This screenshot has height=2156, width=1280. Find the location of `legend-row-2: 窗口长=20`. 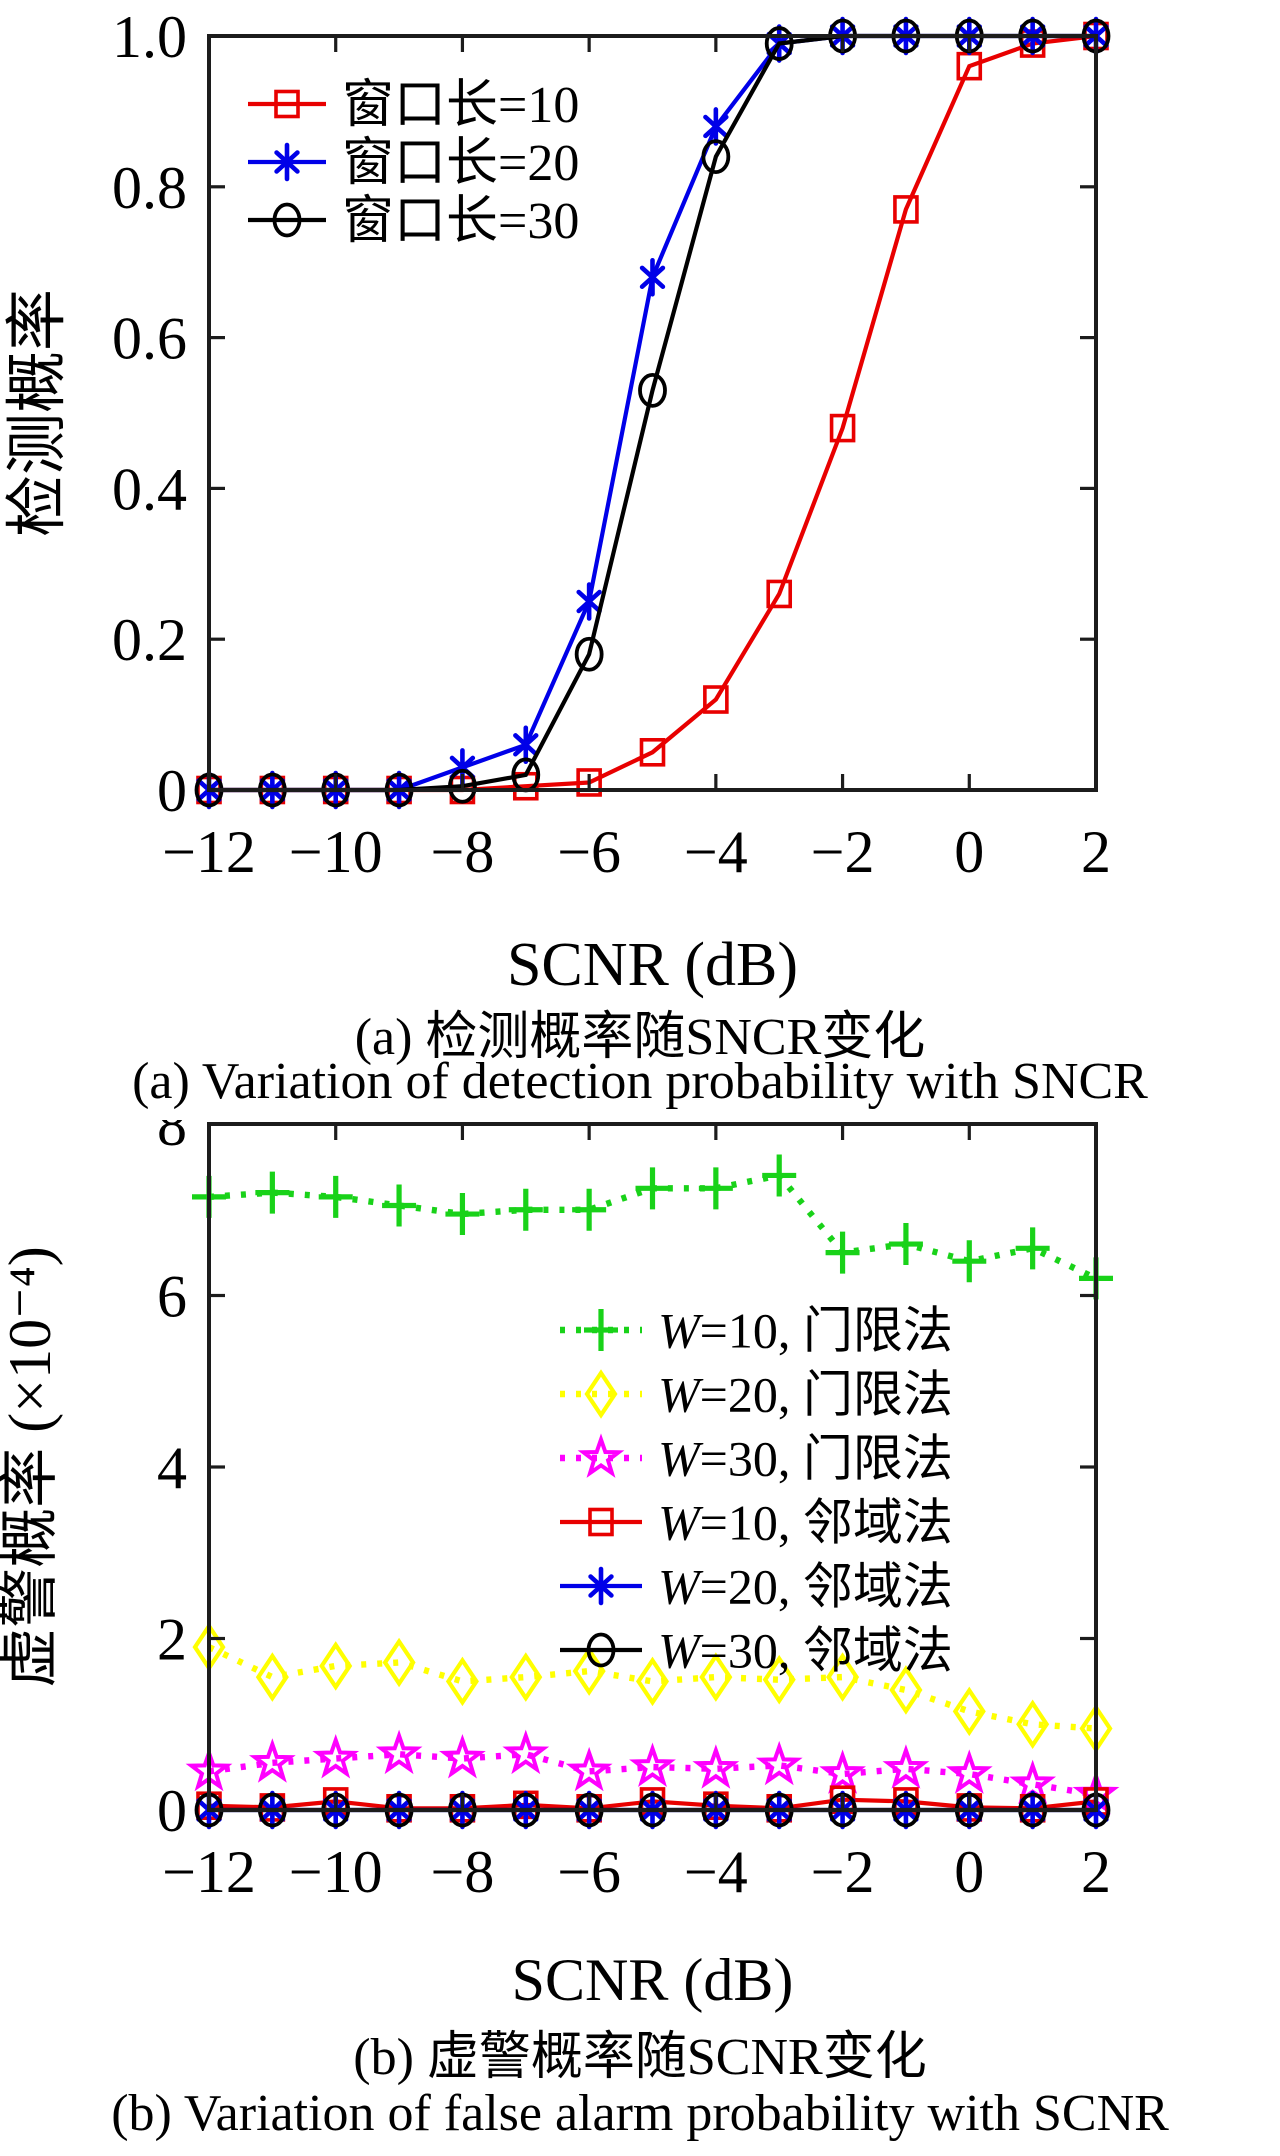

legend-row-2: 窗口长=20 is located at coordinates (413, 163).